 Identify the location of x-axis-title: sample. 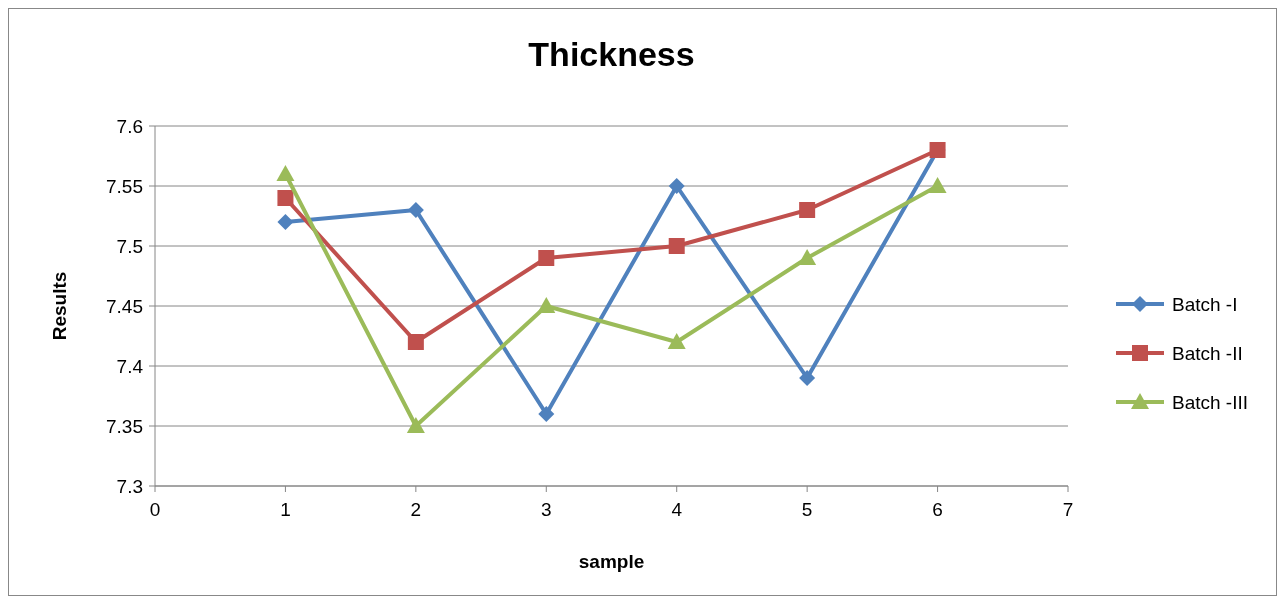
(611, 561).